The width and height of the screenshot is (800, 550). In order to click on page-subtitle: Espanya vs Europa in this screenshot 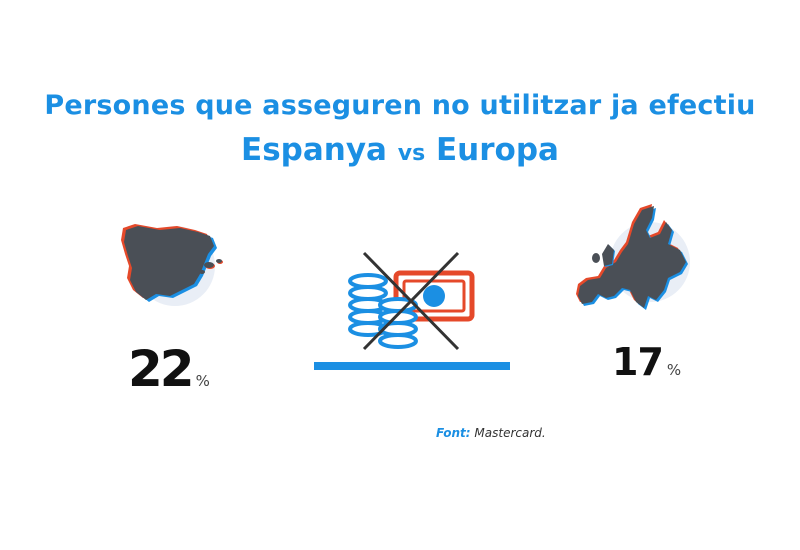, I will do `click(400, 150)`.